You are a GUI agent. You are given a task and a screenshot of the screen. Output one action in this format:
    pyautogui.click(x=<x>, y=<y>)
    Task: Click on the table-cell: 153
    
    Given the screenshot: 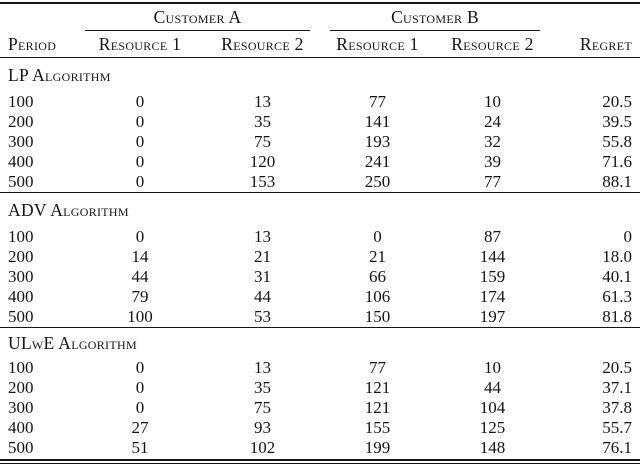 What is the action you would take?
    pyautogui.click(x=262, y=181)
    